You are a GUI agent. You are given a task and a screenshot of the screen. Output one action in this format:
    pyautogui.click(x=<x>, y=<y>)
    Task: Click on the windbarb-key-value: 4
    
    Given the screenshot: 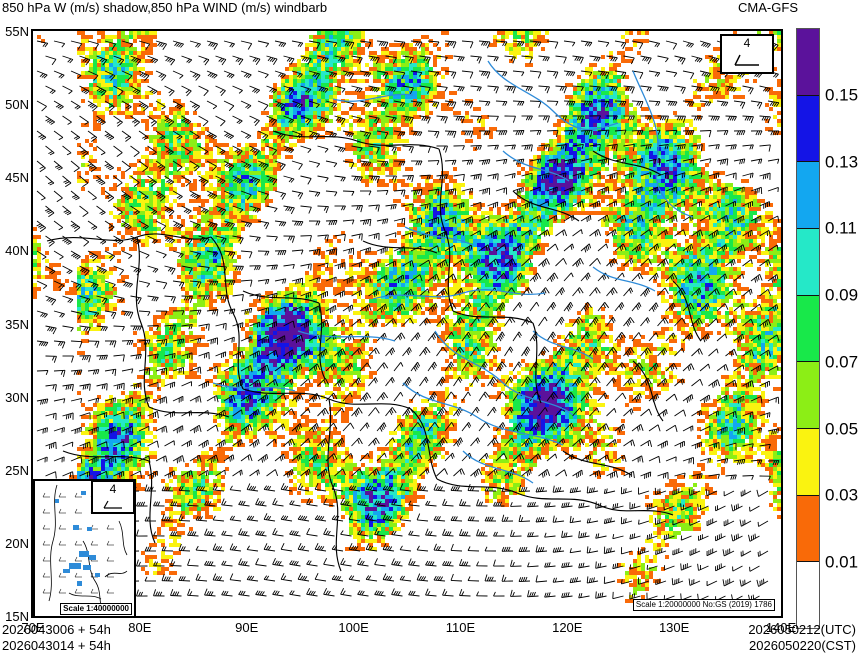 What is the action you would take?
    pyautogui.click(x=747, y=43)
    